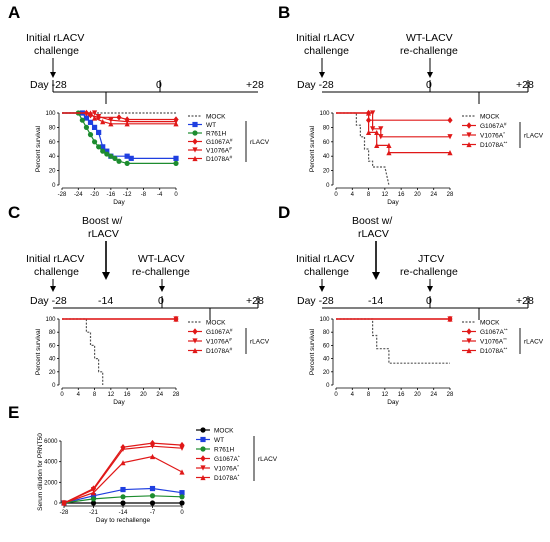 The image size is (550, 542). What do you see at coordinates (450, 153) in the screenshot?
I see `chart-b-series-d1078a-point` at bounding box center [450, 153].